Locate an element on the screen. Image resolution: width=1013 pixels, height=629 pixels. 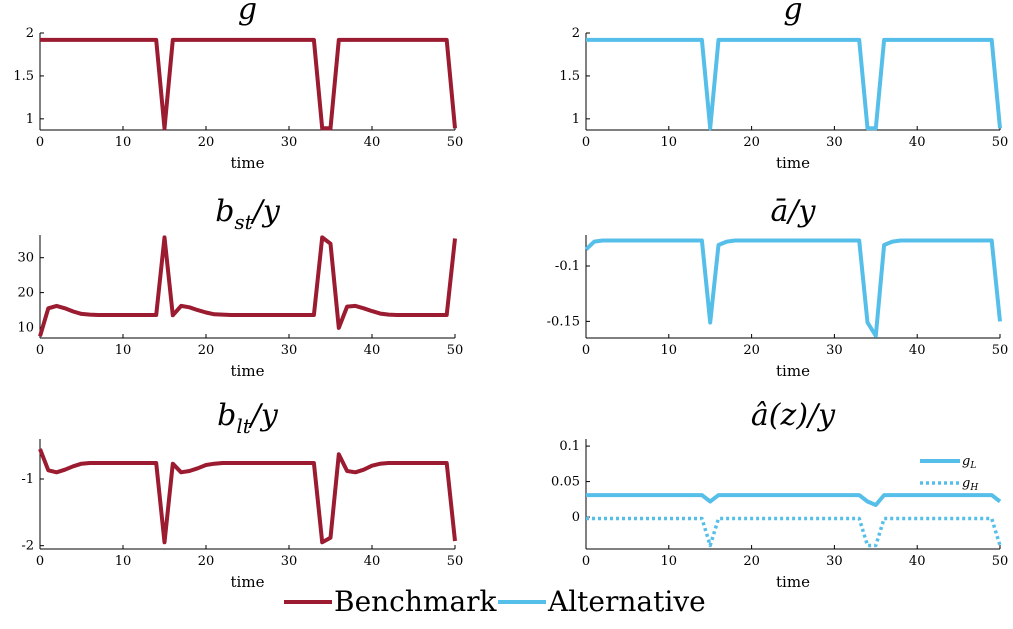
panel-5: blt/y 0 10 20 30 40 50 -1 -2 time is located at coordinates (242, 494).